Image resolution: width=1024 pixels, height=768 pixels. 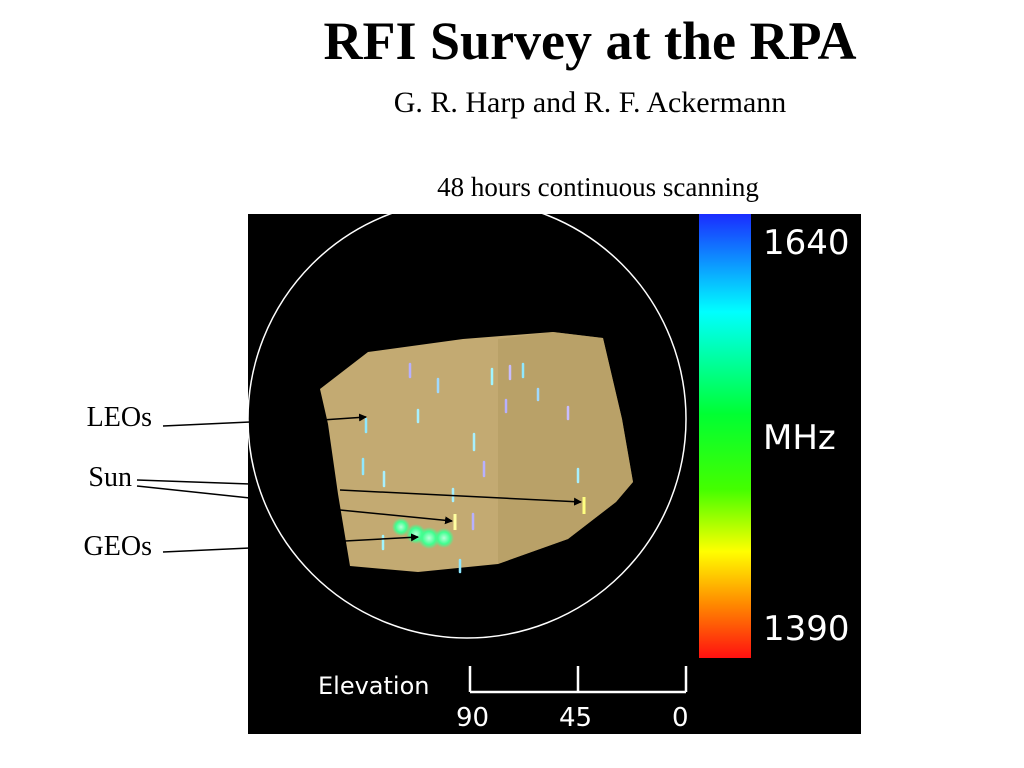 What do you see at coordinates (119, 417) in the screenshot?
I see `label-leos: LEOs` at bounding box center [119, 417].